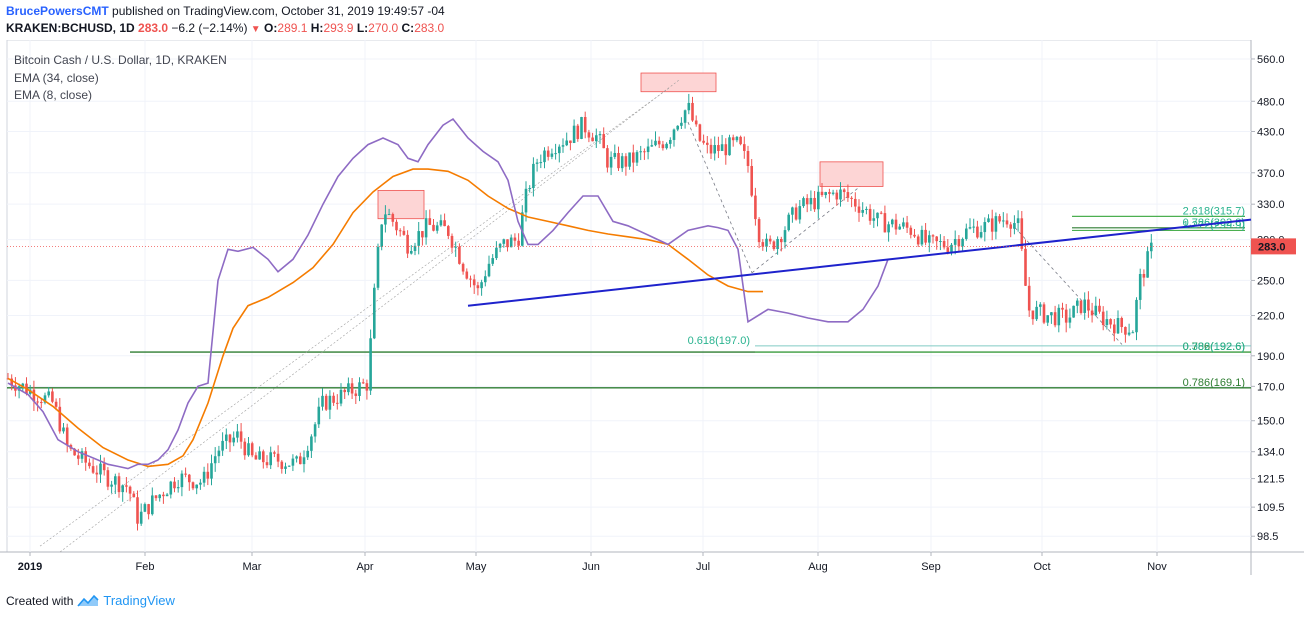 This screenshot has width=1304, height=618. What do you see at coordinates (591, 567) in the screenshot?
I see `time-tick-label: Jun` at bounding box center [591, 567].